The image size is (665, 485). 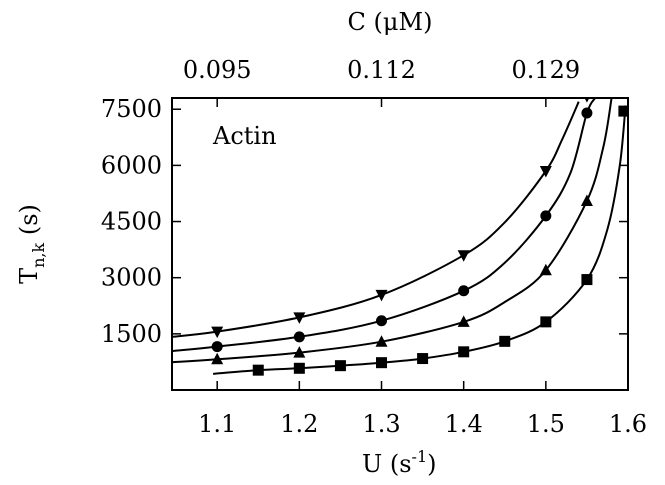 I want to click on top-tick-label: 0.112, so click(x=381, y=70).